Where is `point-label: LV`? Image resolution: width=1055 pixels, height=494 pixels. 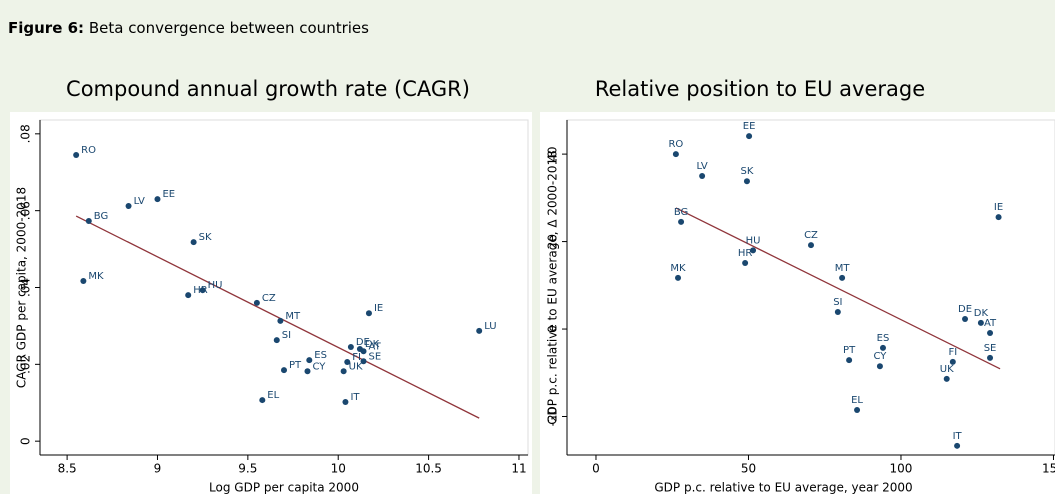
point-label: LV is located at coordinates (139, 201).